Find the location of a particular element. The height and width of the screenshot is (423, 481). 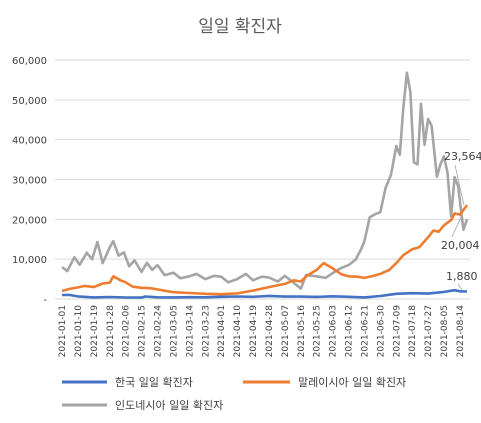

x-tick-label: 2021-02-06 is located at coordinates (127, 331).